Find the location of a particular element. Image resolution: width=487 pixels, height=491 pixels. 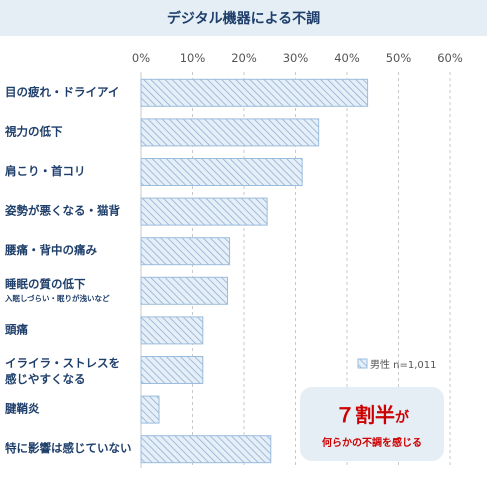

chart-title: デジタル機器による不調 is located at coordinates (243, 19).